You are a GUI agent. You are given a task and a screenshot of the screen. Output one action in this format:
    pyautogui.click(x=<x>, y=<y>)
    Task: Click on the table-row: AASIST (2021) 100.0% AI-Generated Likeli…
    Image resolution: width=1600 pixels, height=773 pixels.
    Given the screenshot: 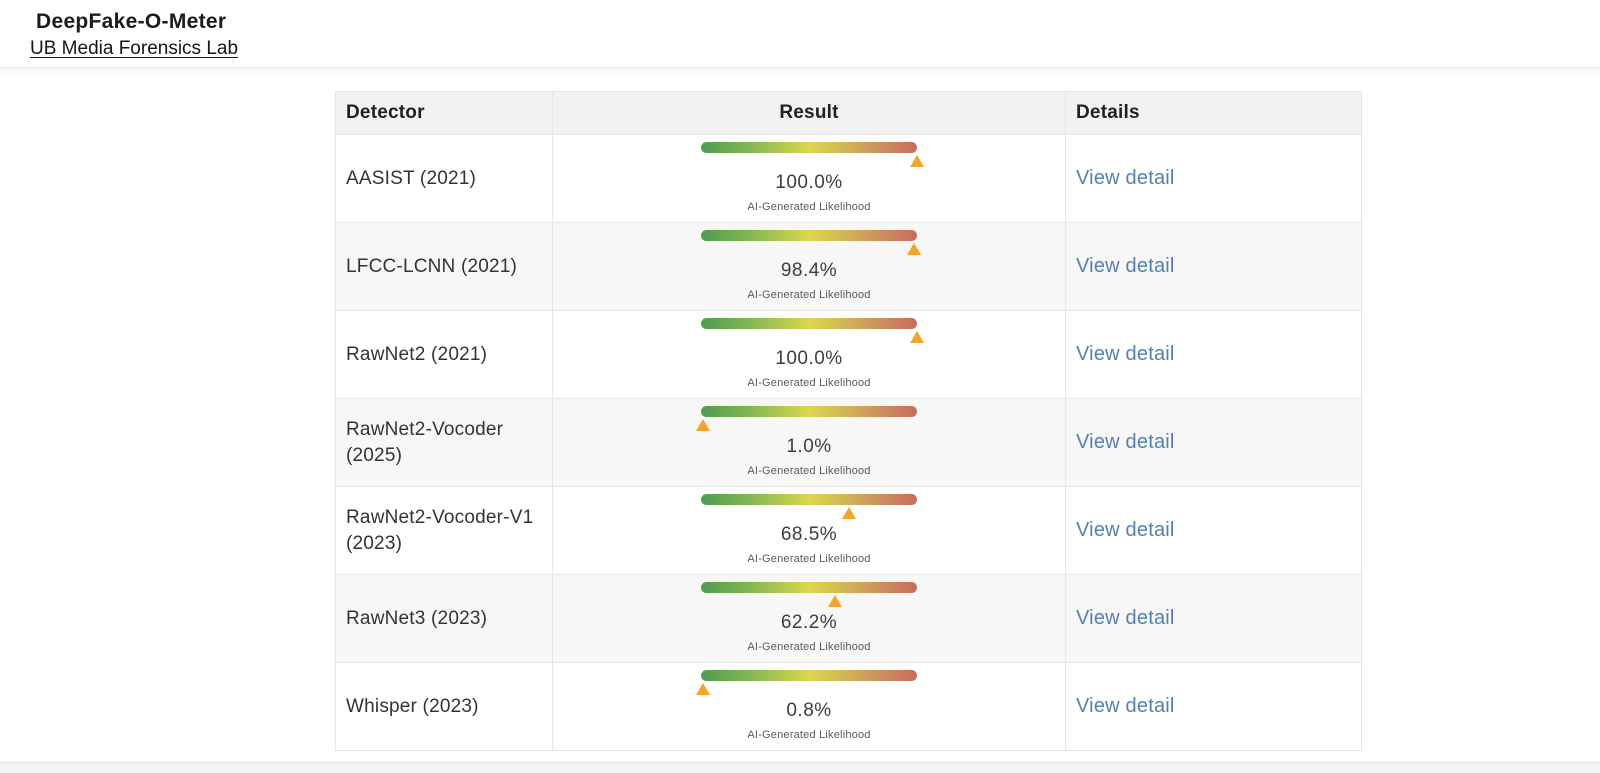 What is the action you would take?
    pyautogui.click(x=848, y=178)
    